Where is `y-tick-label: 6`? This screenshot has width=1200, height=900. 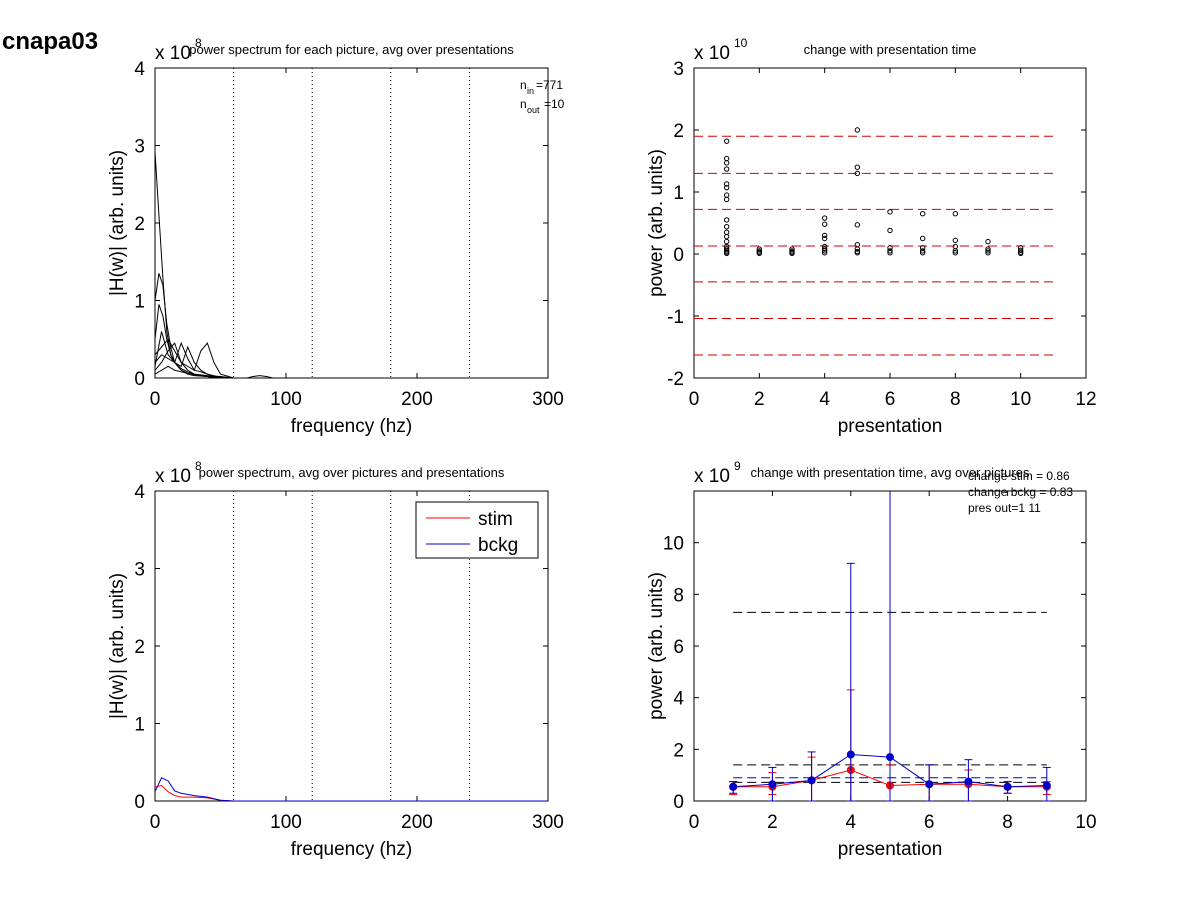
y-tick-label: 6 is located at coordinates (678, 647).